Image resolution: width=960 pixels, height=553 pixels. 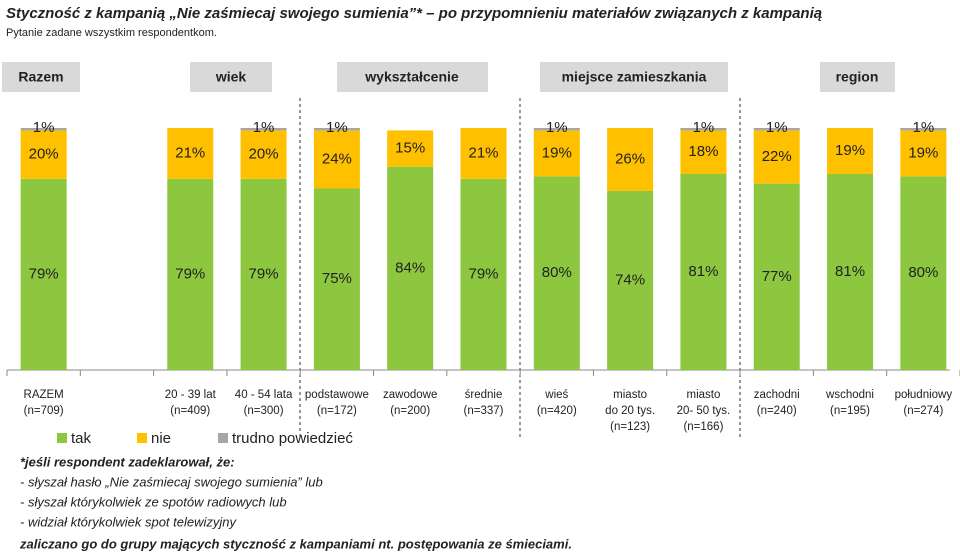 I want to click on group-label: region, so click(x=857, y=77).